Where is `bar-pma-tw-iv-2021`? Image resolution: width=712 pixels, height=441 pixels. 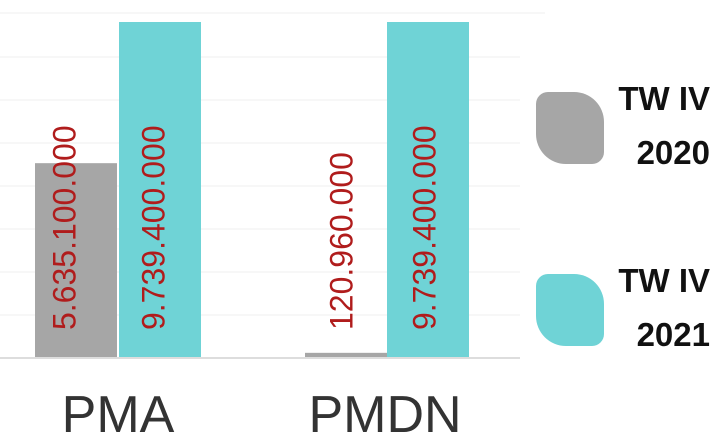
bar-pma-tw-iv-2021 is located at coordinates (160, 189).